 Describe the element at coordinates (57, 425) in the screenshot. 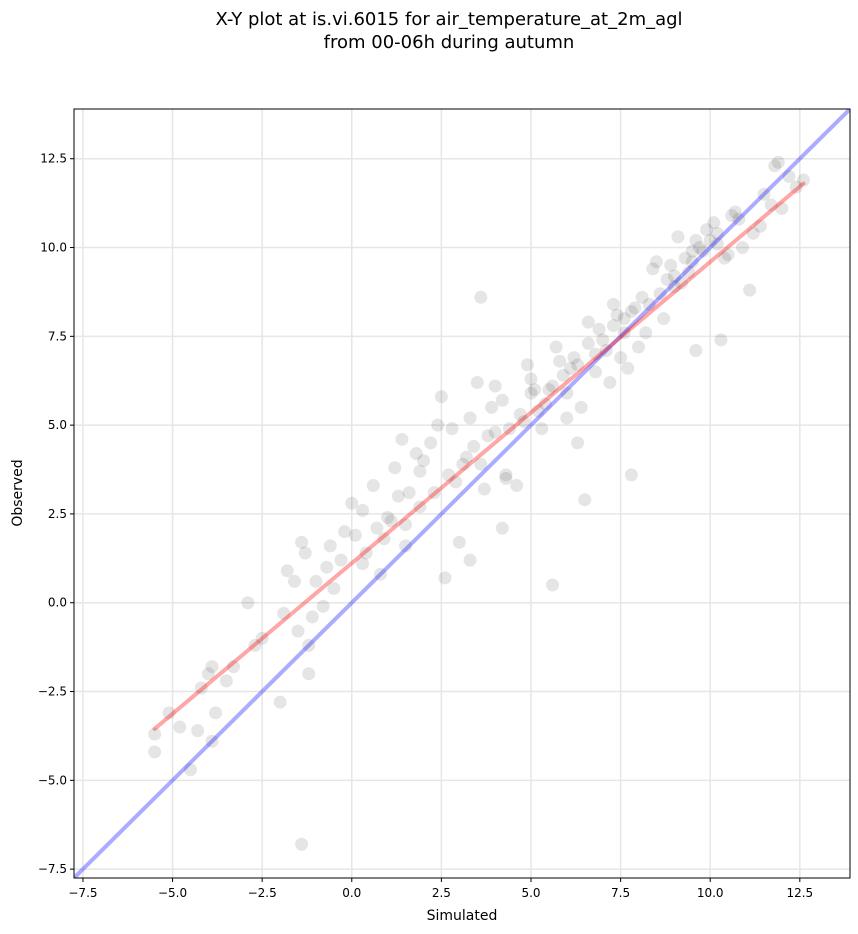

I see `y-tick-label: 5.0` at that location.